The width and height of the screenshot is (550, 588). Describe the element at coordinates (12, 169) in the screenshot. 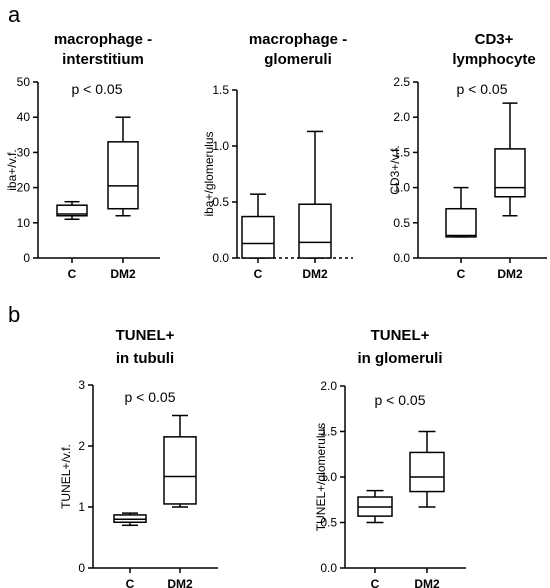

I see `y-axis-label: iba+/v.f.` at that location.